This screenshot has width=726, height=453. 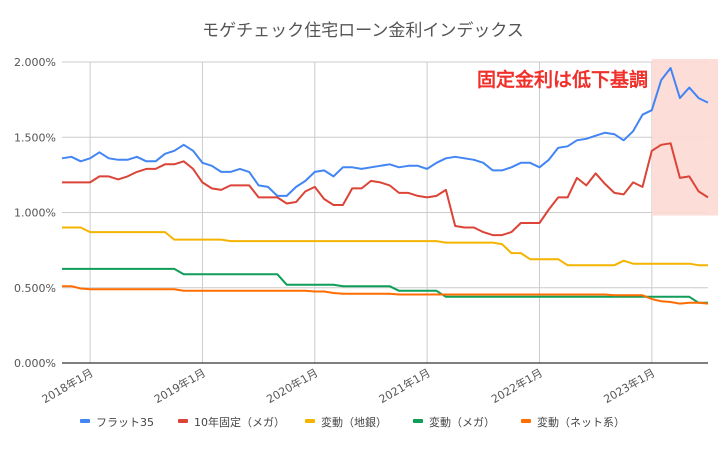 What do you see at coordinates (67, 385) in the screenshot?
I see `x-tick-label: 2018年1月` at bounding box center [67, 385].